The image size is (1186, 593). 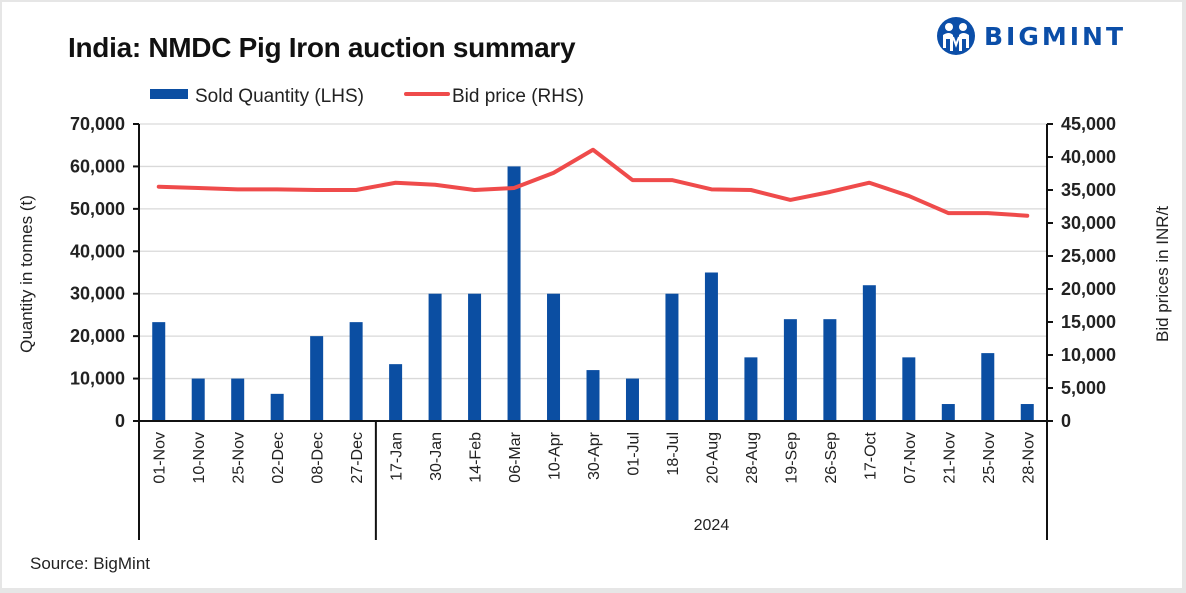 What do you see at coordinates (397, 456) in the screenshot?
I see `x-tick-label: 17-Jan` at bounding box center [397, 456].